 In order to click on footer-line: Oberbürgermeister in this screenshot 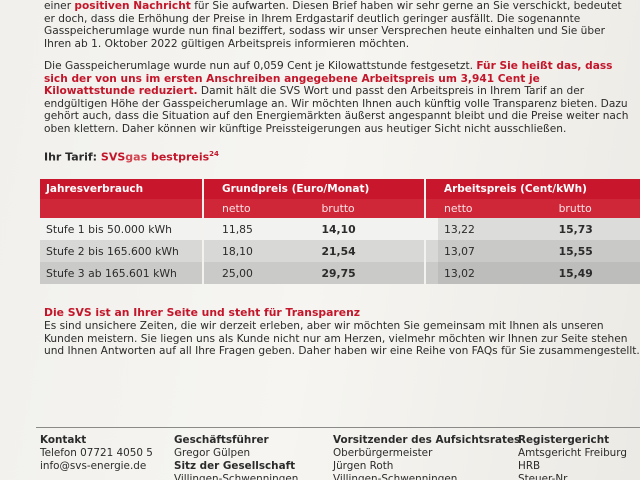, I will do `click(383, 453)`.